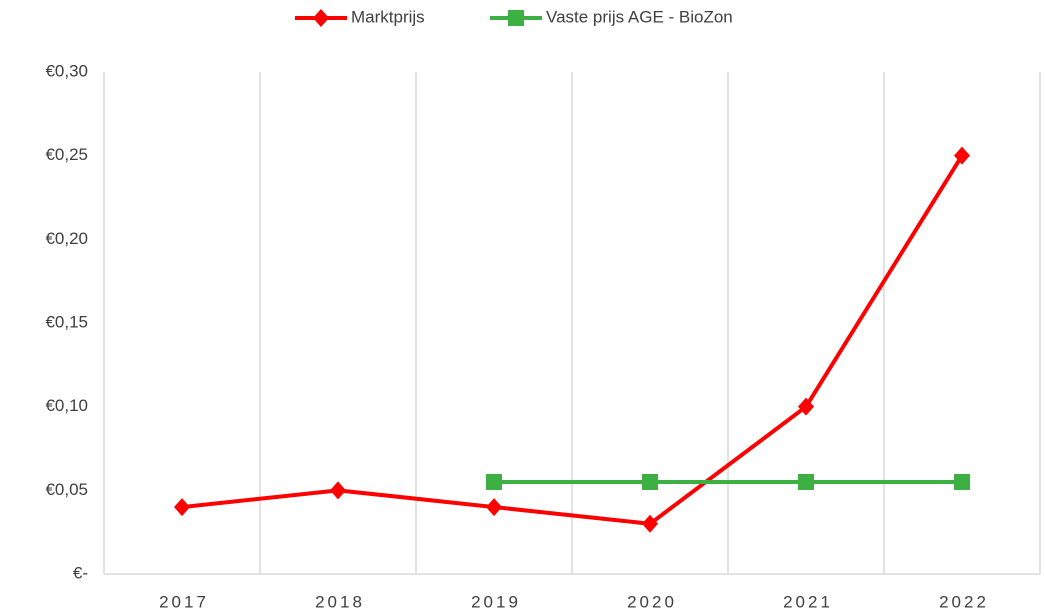 This screenshot has width=1045, height=613. Describe the element at coordinates (80, 572) in the screenshot. I see `y-tick-label: €-` at that location.